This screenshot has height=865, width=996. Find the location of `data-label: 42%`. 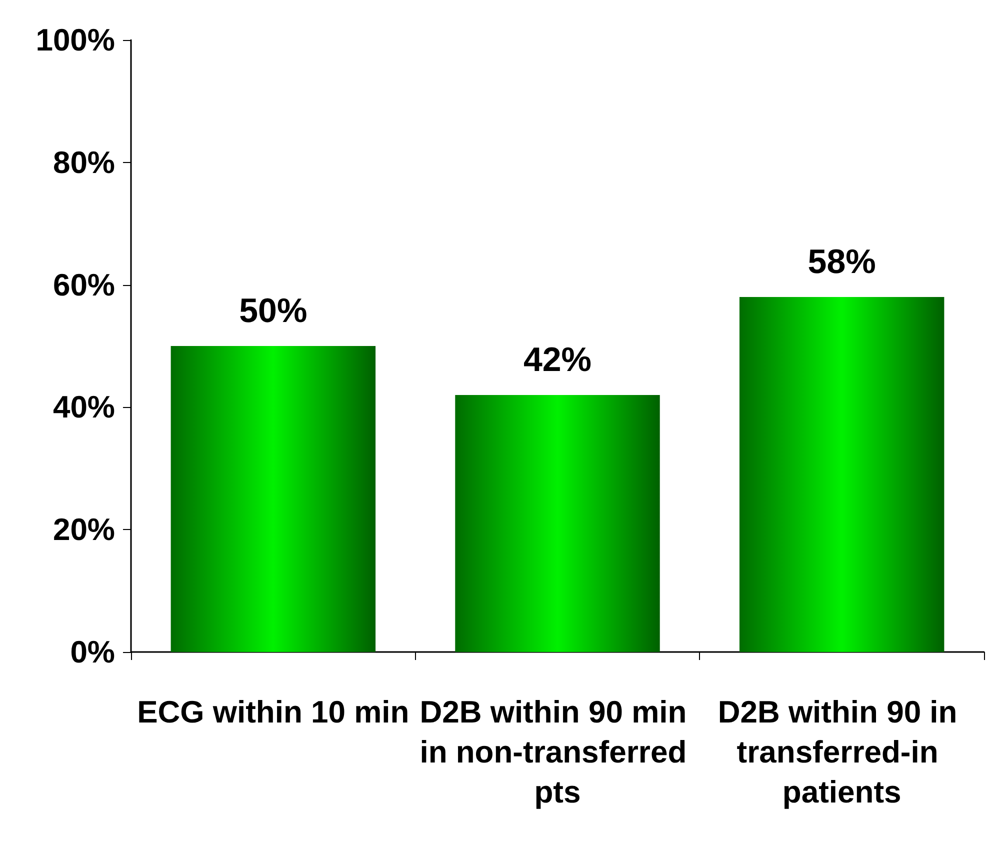

data-label: 42% is located at coordinates (557, 359).